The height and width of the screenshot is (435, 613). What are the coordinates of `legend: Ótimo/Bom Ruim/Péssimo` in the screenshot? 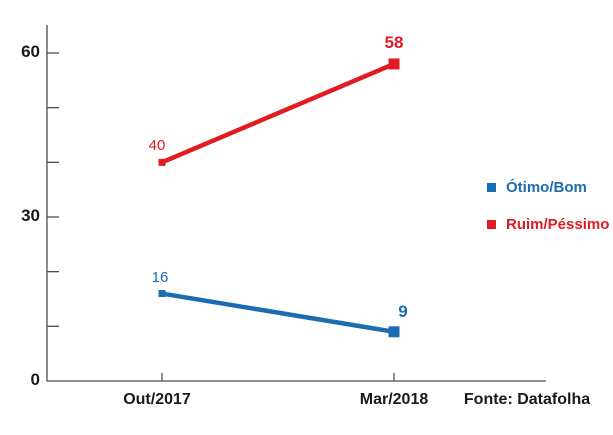 It's located at (548, 216).